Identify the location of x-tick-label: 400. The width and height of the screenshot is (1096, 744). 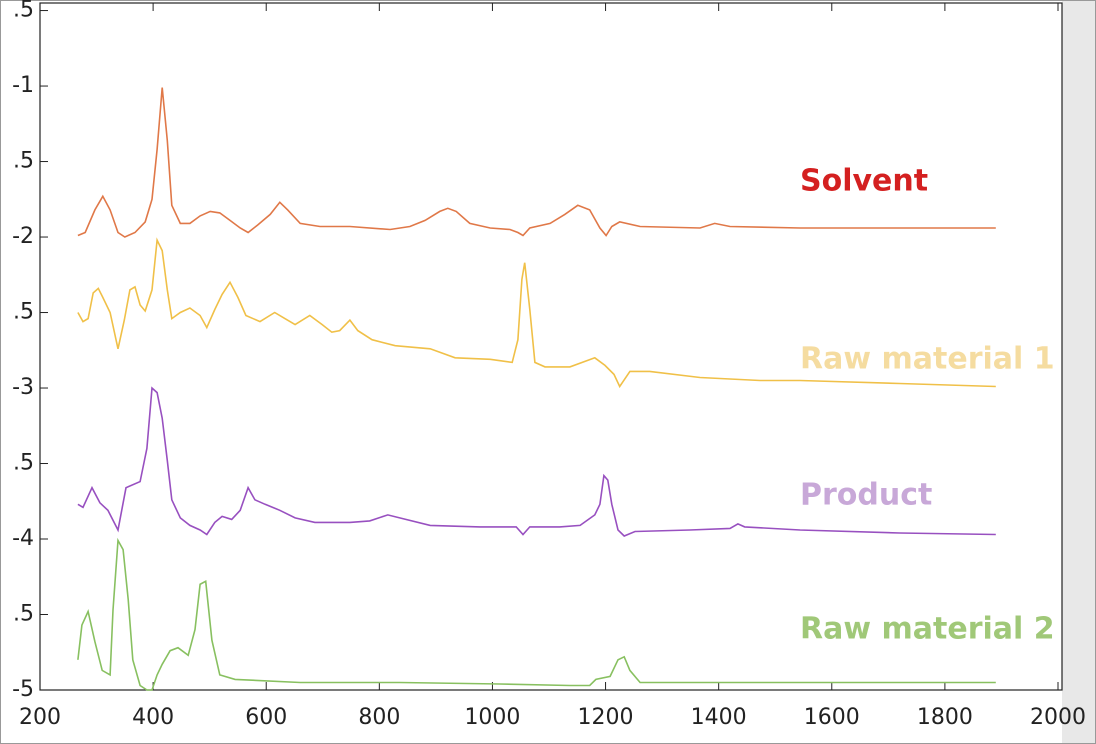
(153, 717).